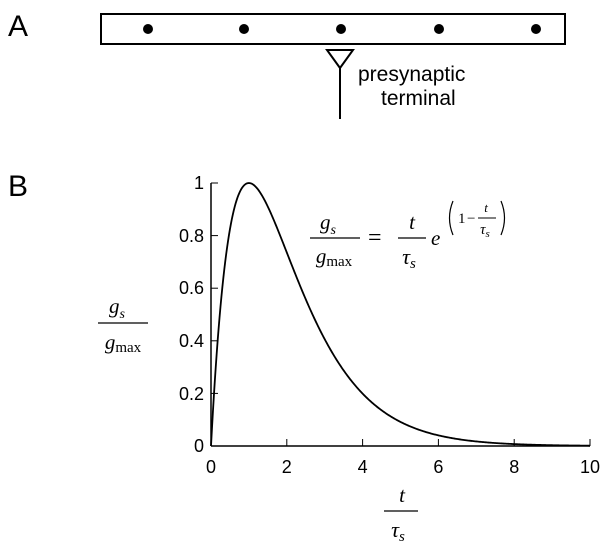 The image size is (602, 547). What do you see at coordinates (333, 29) in the screenshot?
I see `neuron-cable` at bounding box center [333, 29].